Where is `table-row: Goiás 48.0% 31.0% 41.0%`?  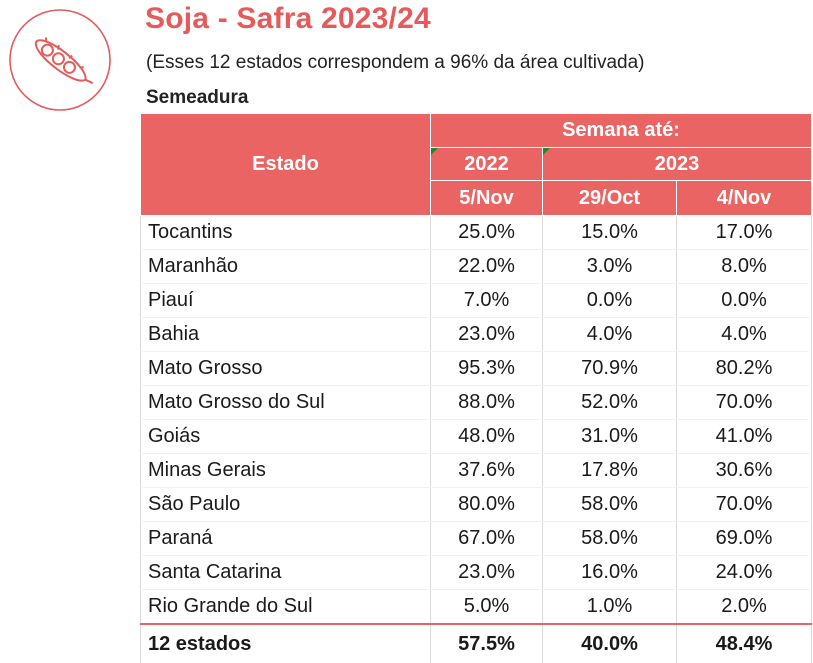 table-row: Goiás 48.0% 31.0% 41.0% is located at coordinates (476, 436).